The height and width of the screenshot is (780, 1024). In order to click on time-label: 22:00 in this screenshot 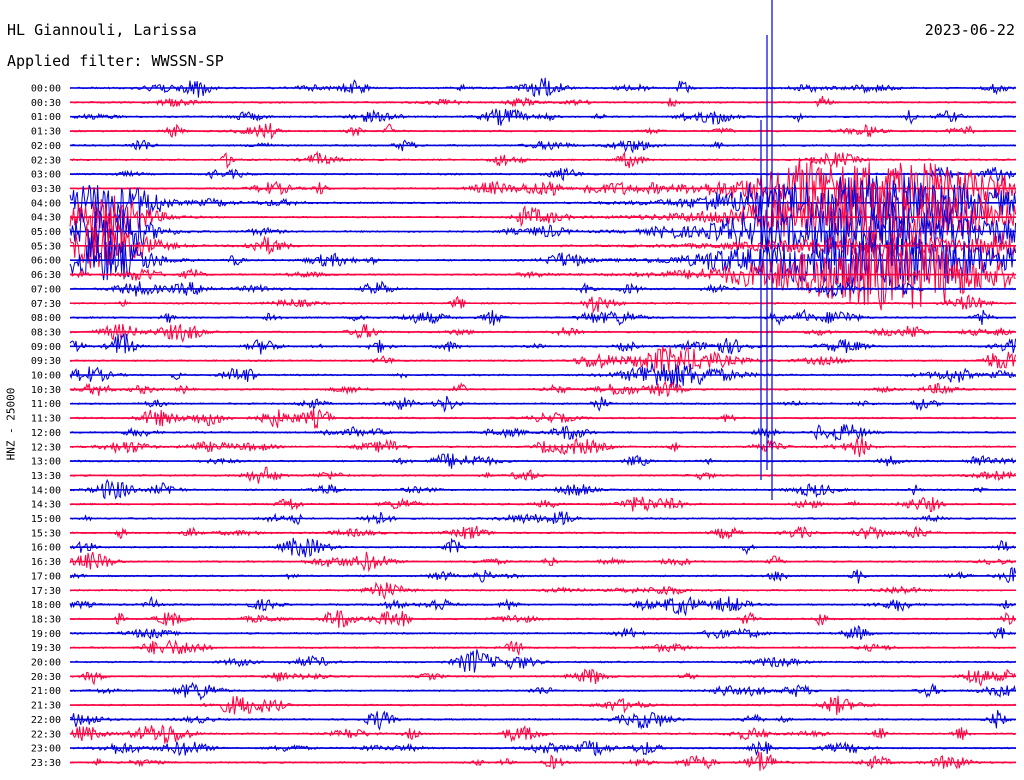, I will do `click(46, 720)`.